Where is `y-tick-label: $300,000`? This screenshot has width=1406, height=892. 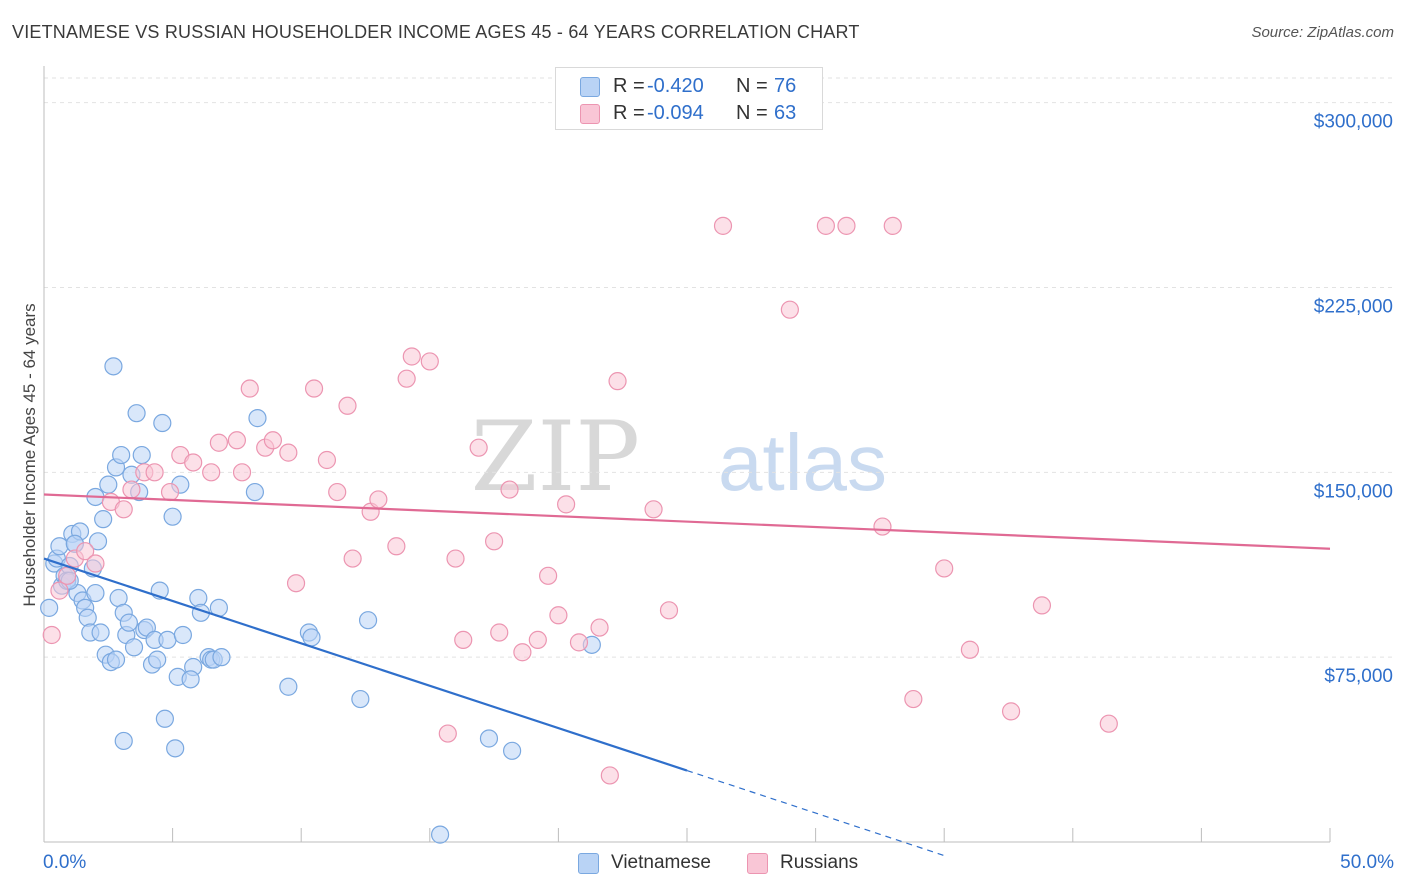
y-tick-label: $300,000 is located at coordinates (1353, 122).